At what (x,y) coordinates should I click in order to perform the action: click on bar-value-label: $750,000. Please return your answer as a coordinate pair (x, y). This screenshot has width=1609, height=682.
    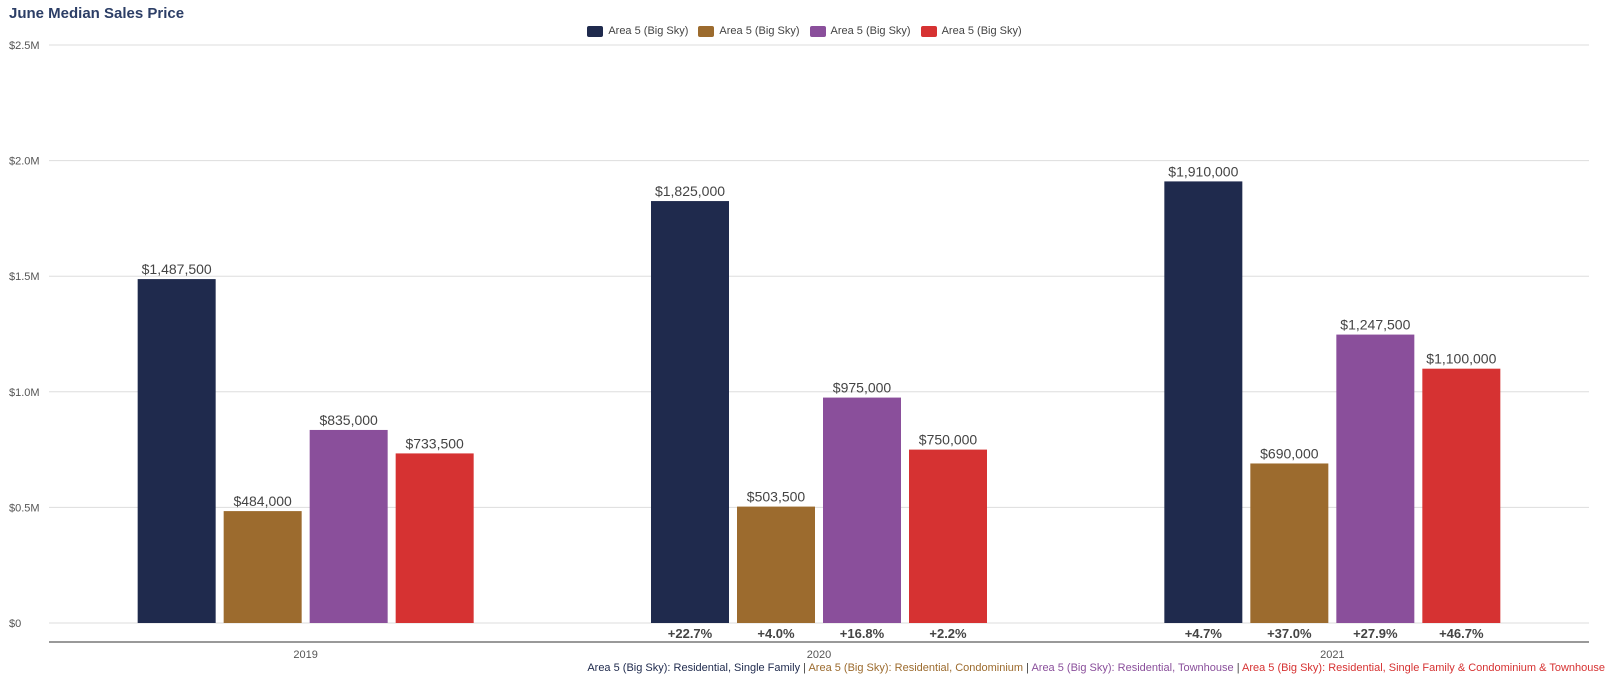
    Looking at the image, I should click on (948, 440).